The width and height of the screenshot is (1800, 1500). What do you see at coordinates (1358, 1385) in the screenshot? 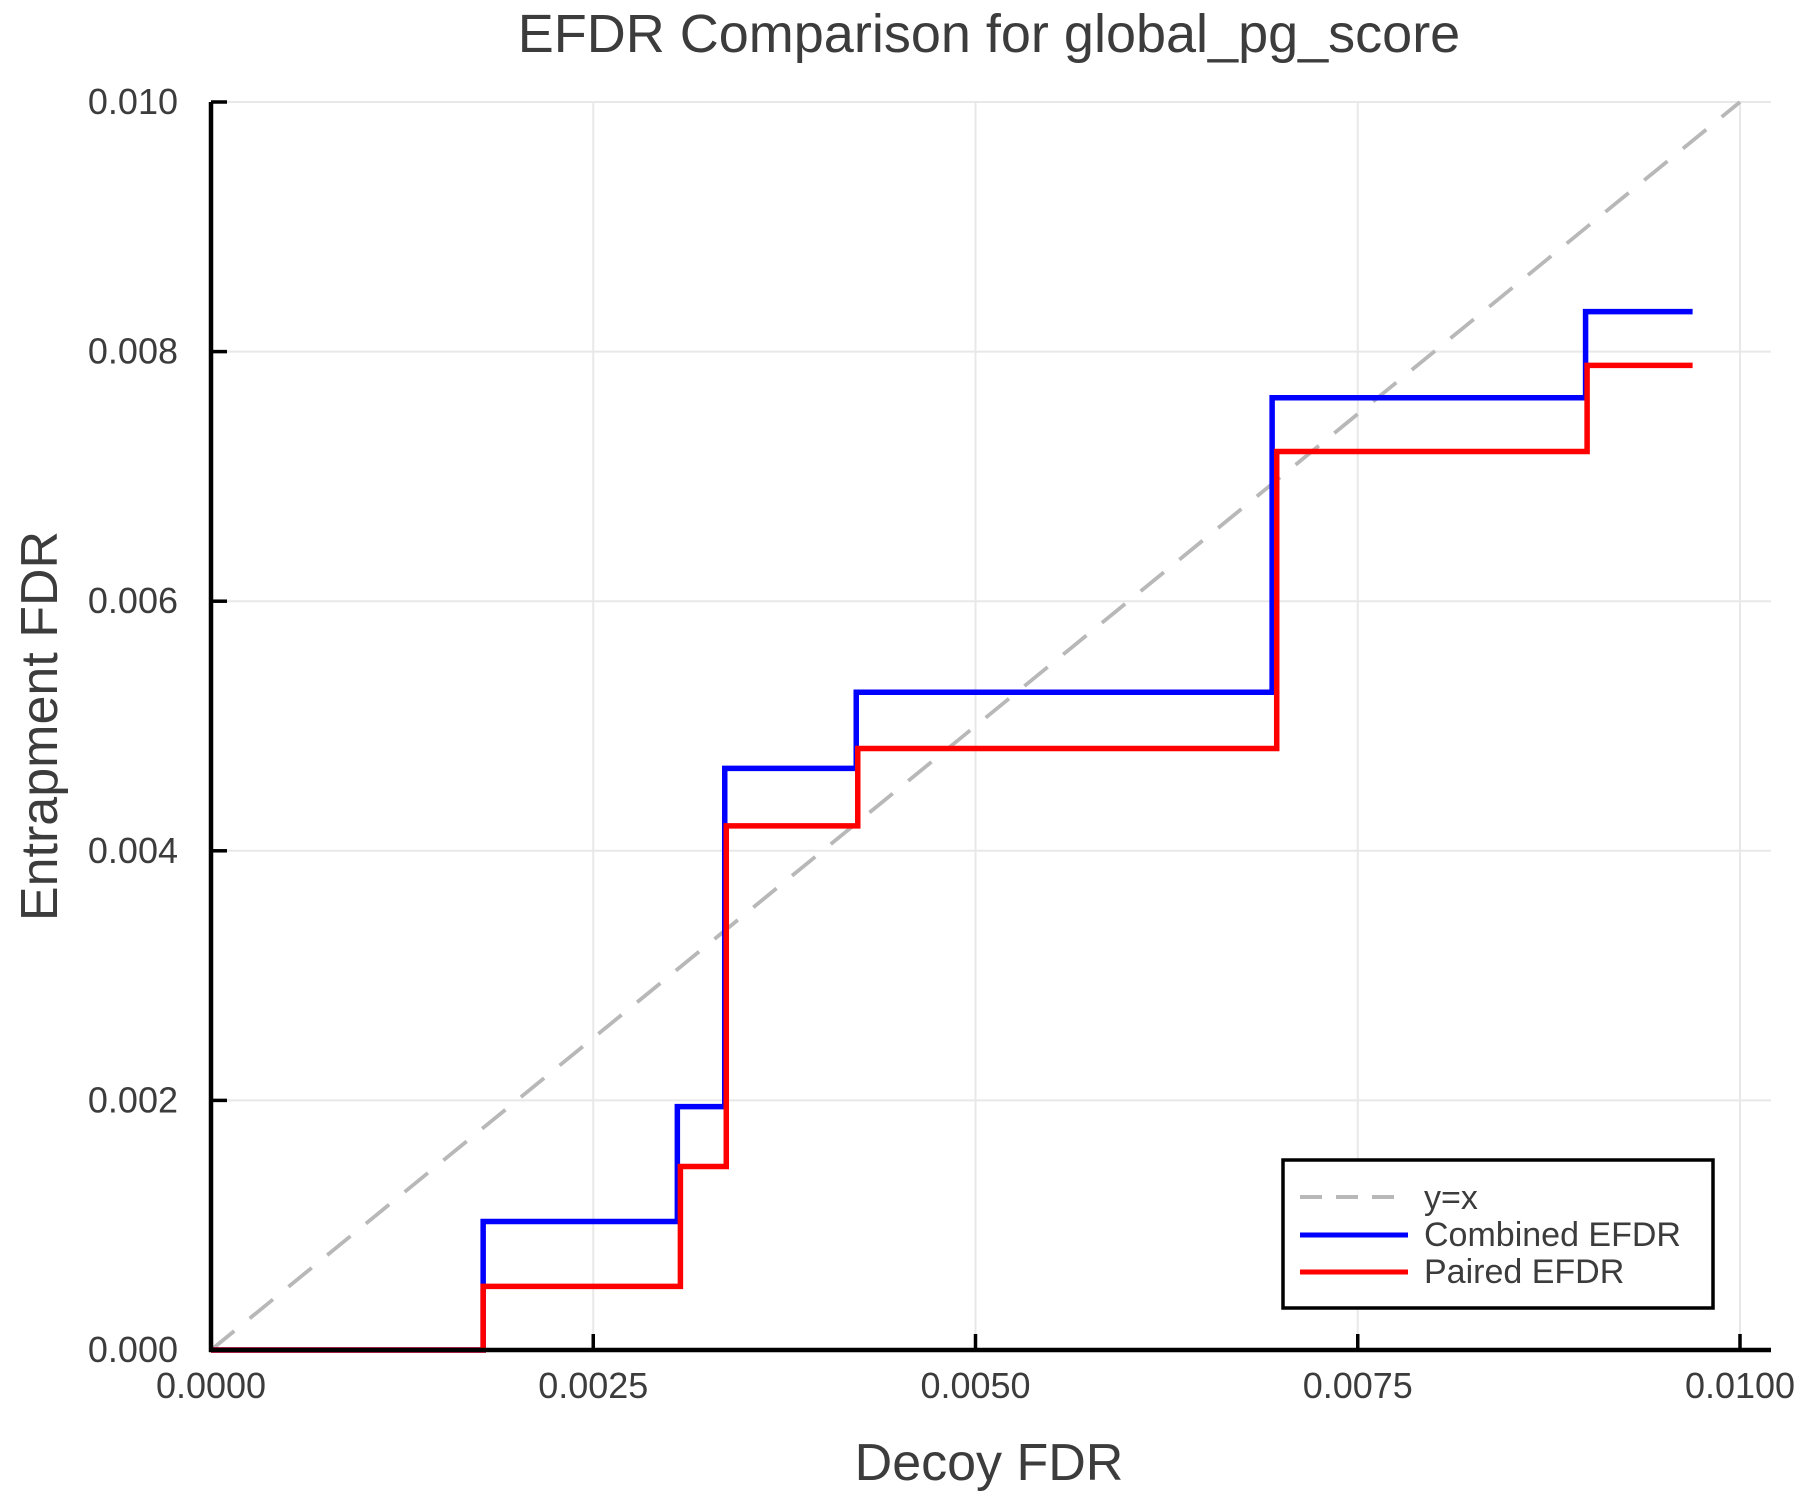
I see `x-tick-label: 0.0075` at bounding box center [1358, 1385].